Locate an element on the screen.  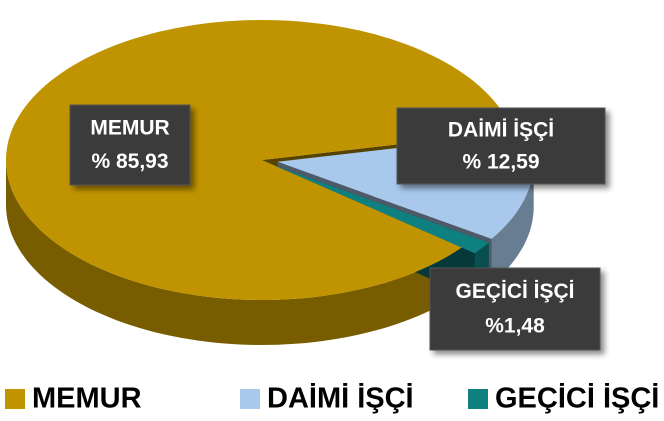
slice is located at coordinates (381, 209).